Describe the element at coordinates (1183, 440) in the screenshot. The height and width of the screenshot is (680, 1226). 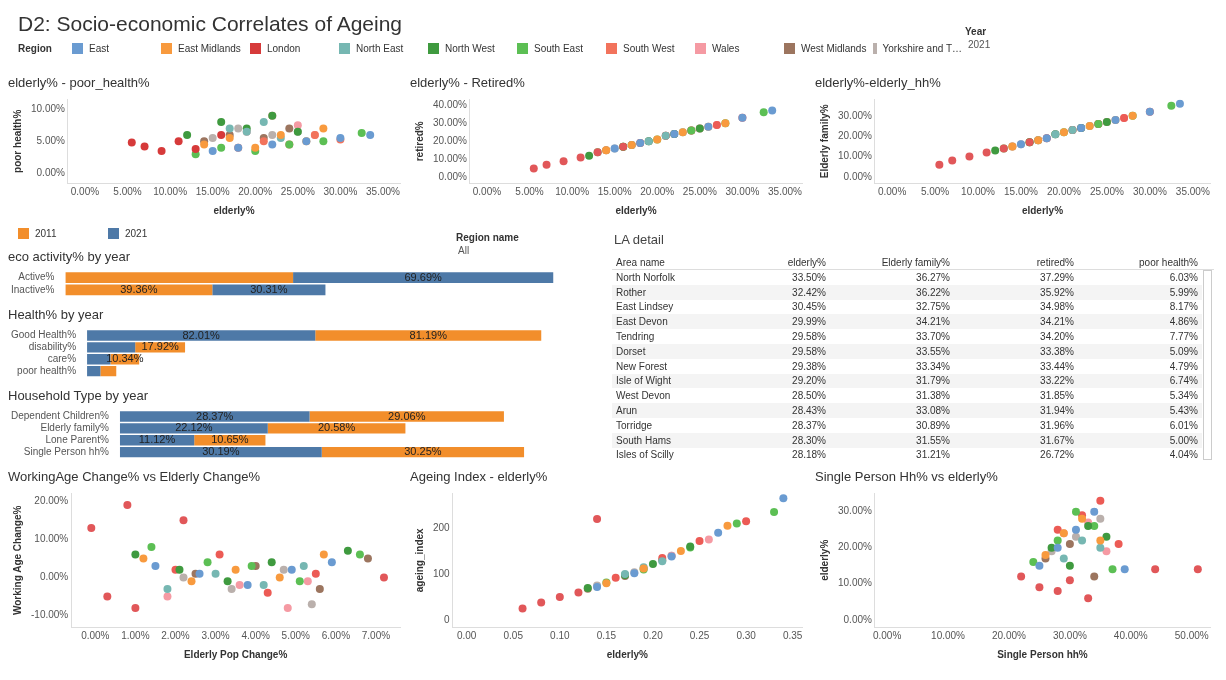
I see `text: 5.00%` at that location.